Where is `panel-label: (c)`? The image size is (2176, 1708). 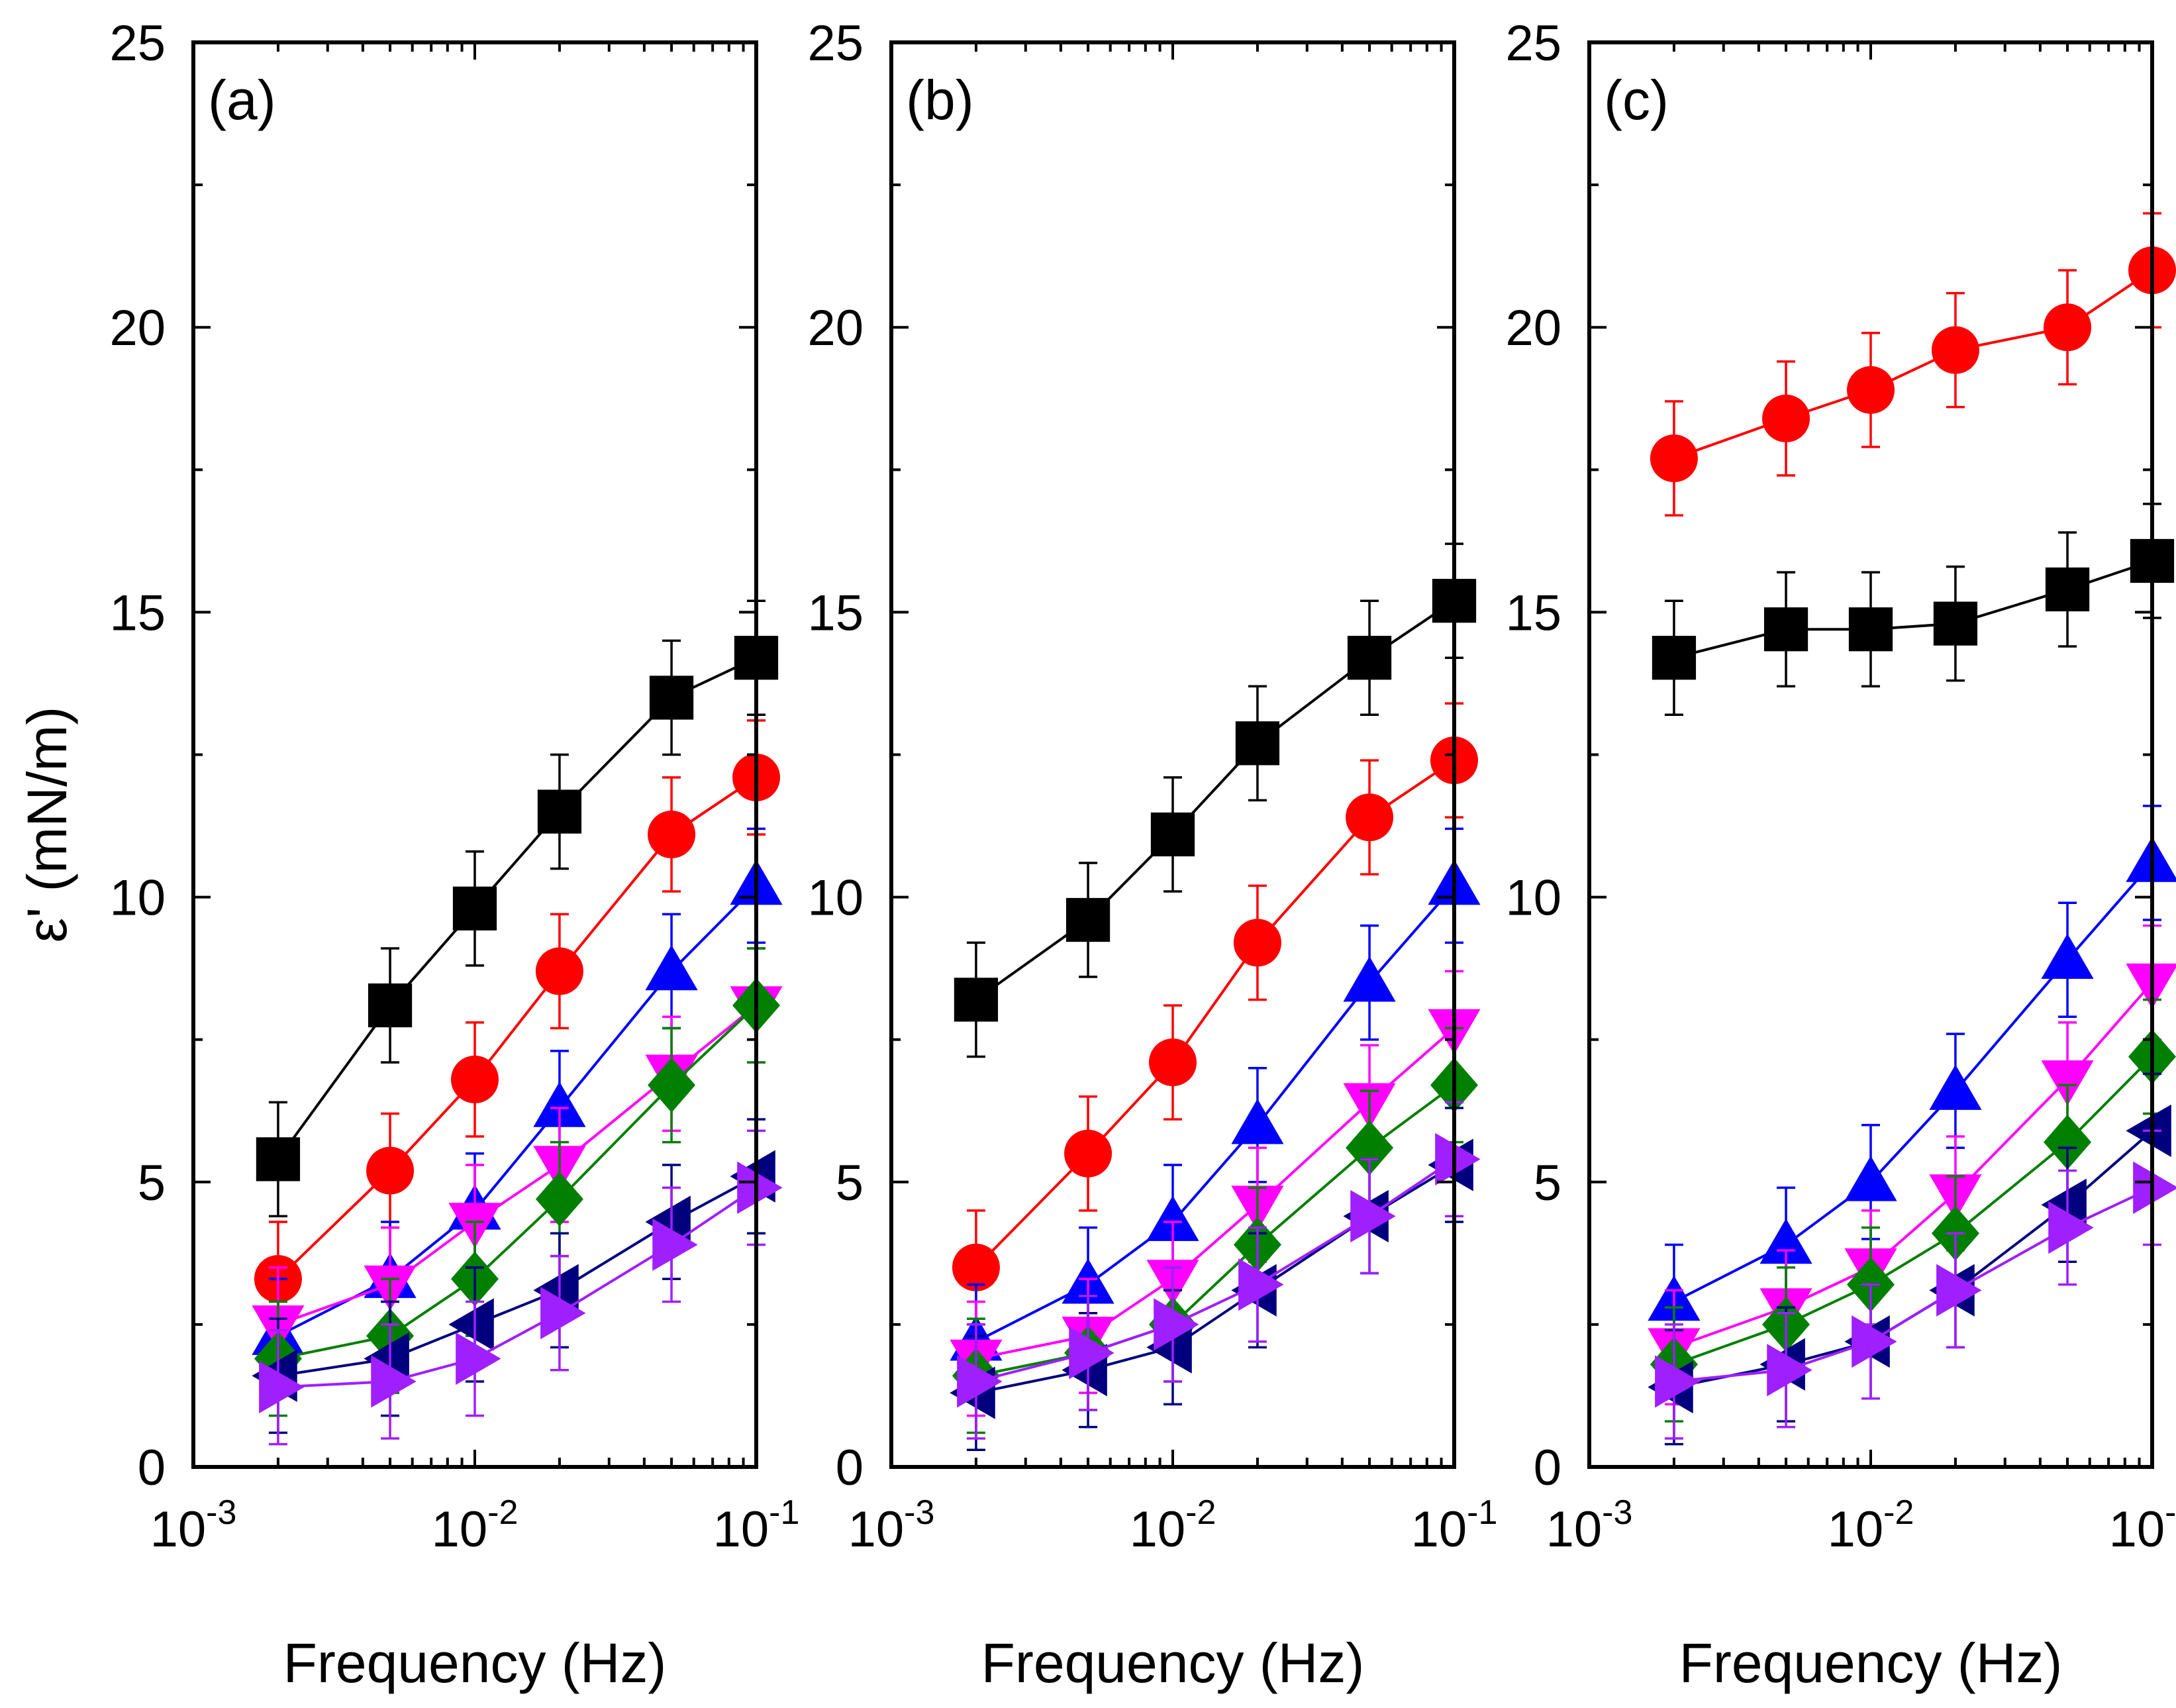
panel-label: (c) is located at coordinates (1636, 100).